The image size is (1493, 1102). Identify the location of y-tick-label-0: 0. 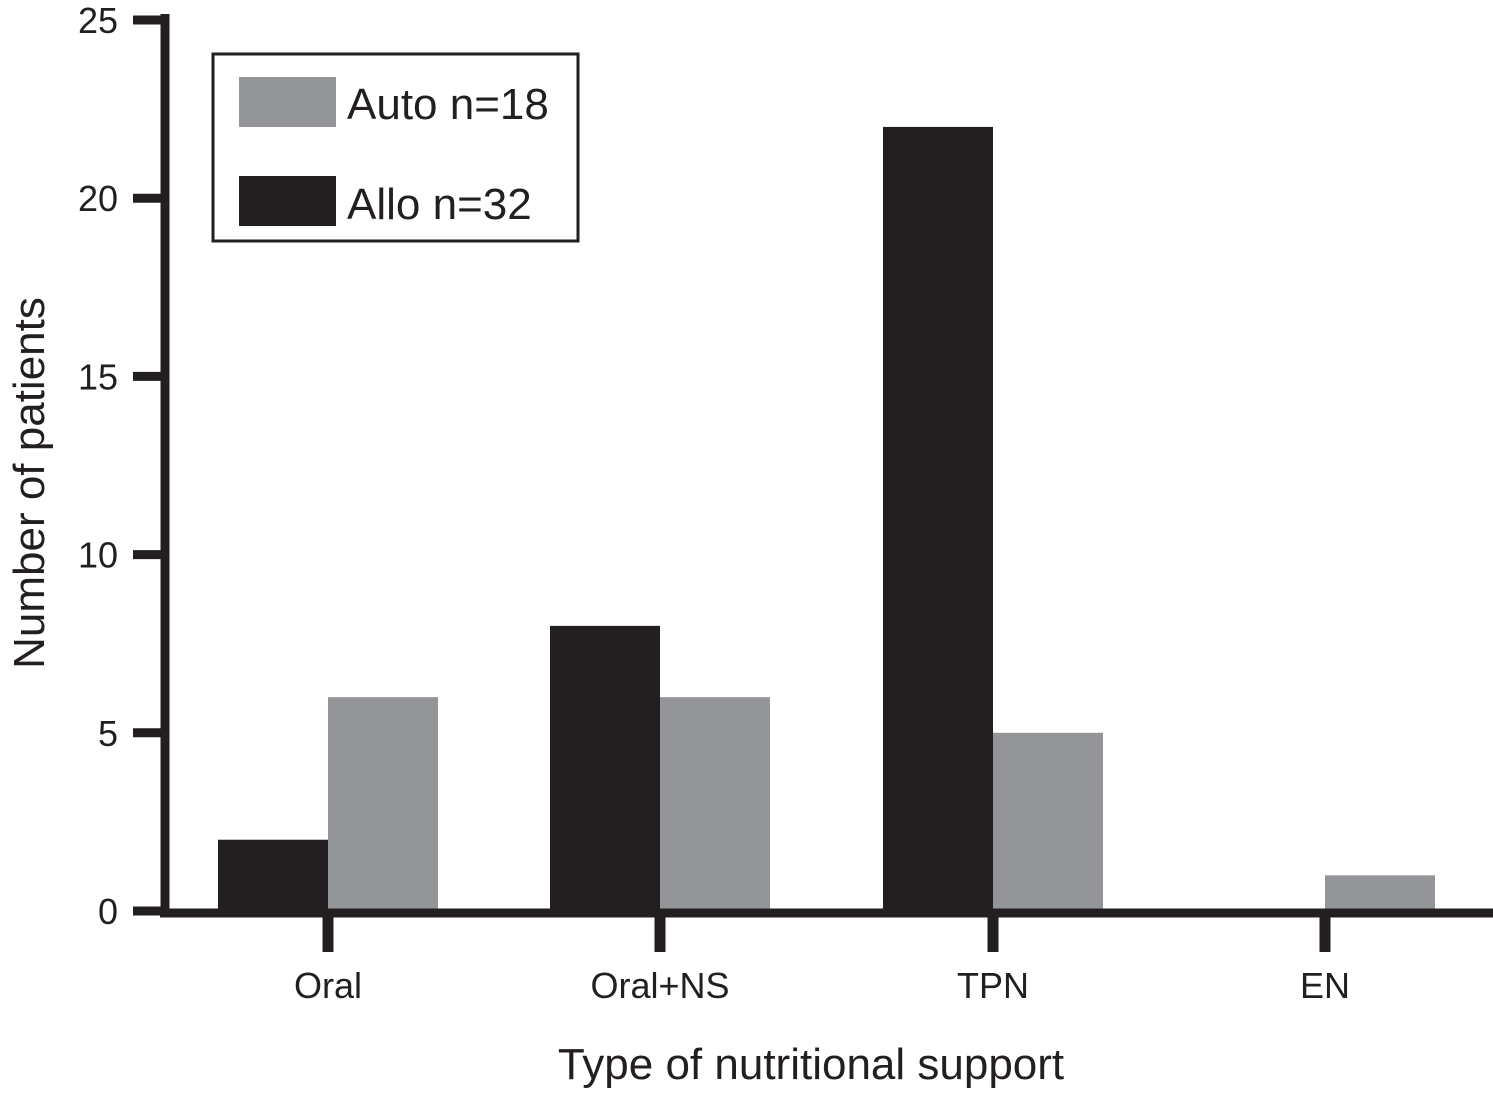
(108, 911).